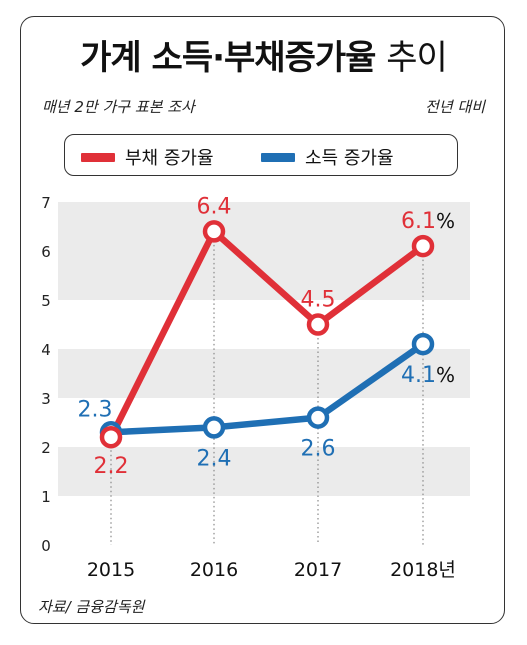 The width and height of the screenshot is (527, 645). I want to click on survey-note: 매년 2만 가구 표본 조사, so click(118, 107).